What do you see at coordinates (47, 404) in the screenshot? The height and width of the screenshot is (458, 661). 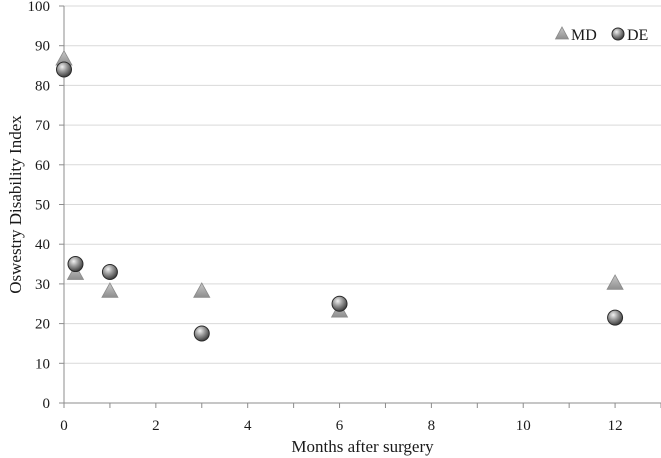 I see `y-tick-label: 0` at bounding box center [47, 404].